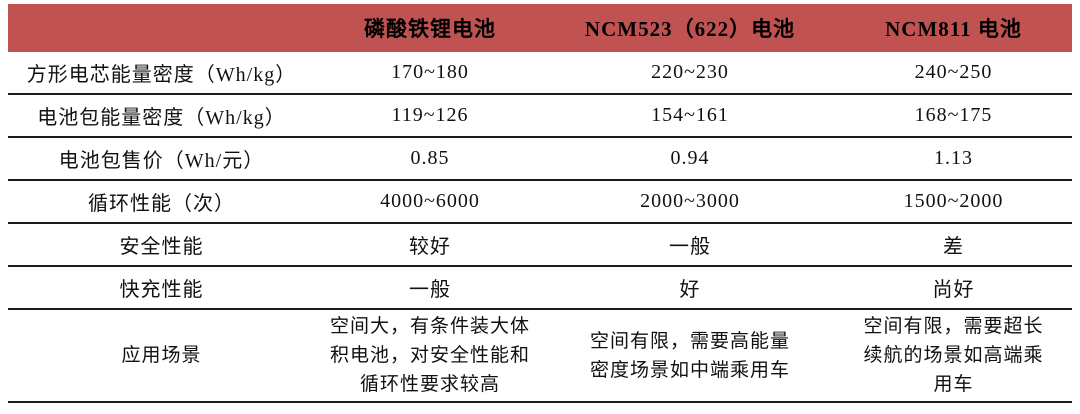 The width and height of the screenshot is (1080, 414). I want to click on header-row: 磷酸铁锂电池 NCM523（622）电池 NCM811 电池, so click(540, 28).